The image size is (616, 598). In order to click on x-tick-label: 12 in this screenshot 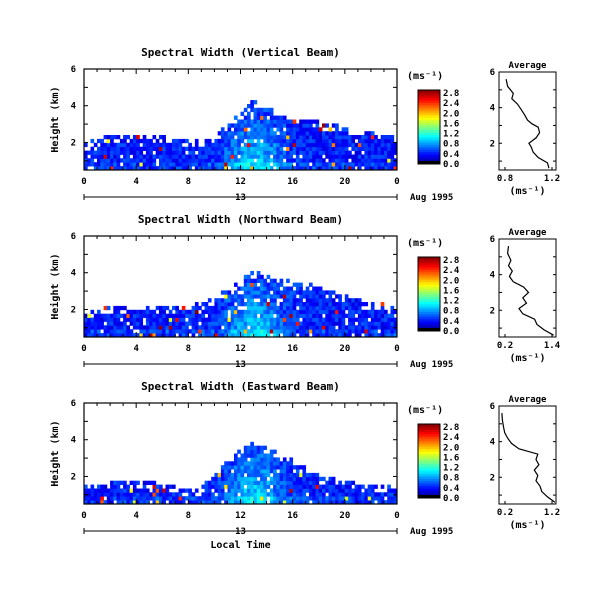, I will do `click(240, 349)`.